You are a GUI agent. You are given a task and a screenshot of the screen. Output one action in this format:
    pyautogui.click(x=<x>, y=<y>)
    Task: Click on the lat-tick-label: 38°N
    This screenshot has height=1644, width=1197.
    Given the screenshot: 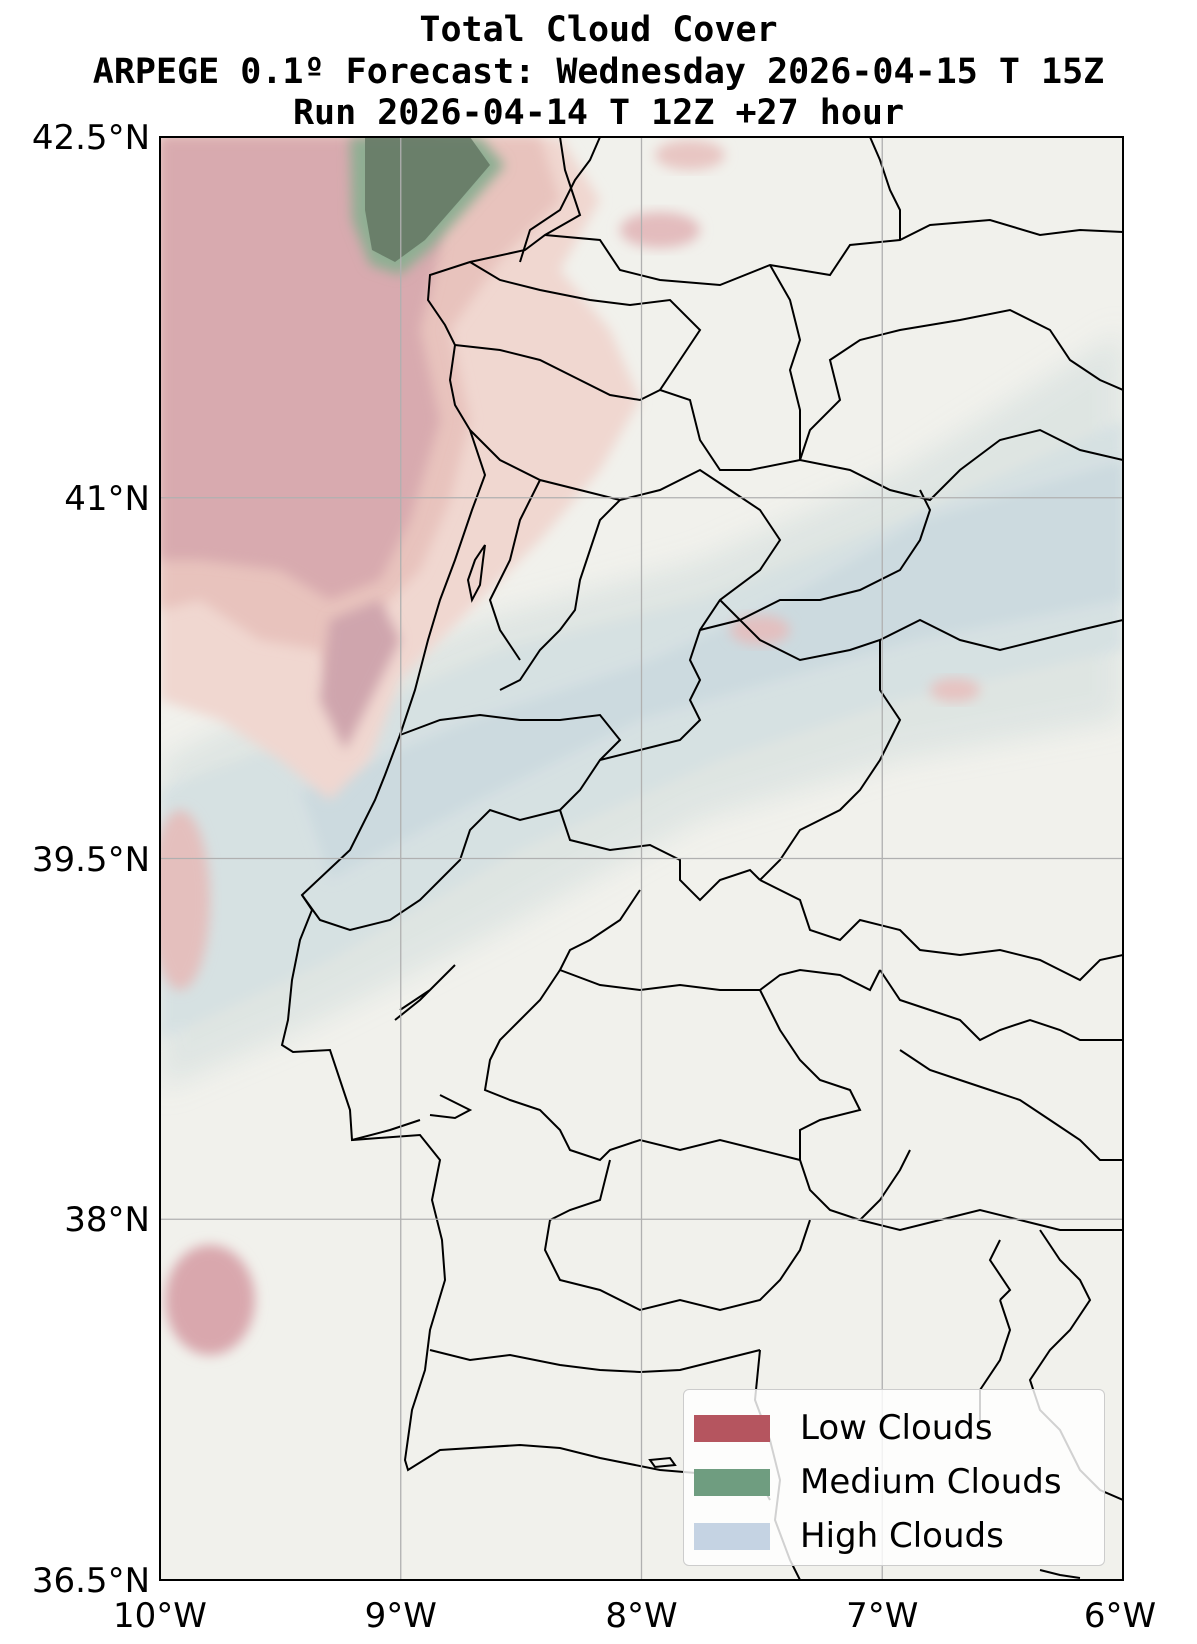 What is the action you would take?
    pyautogui.click(x=107, y=1220)
    